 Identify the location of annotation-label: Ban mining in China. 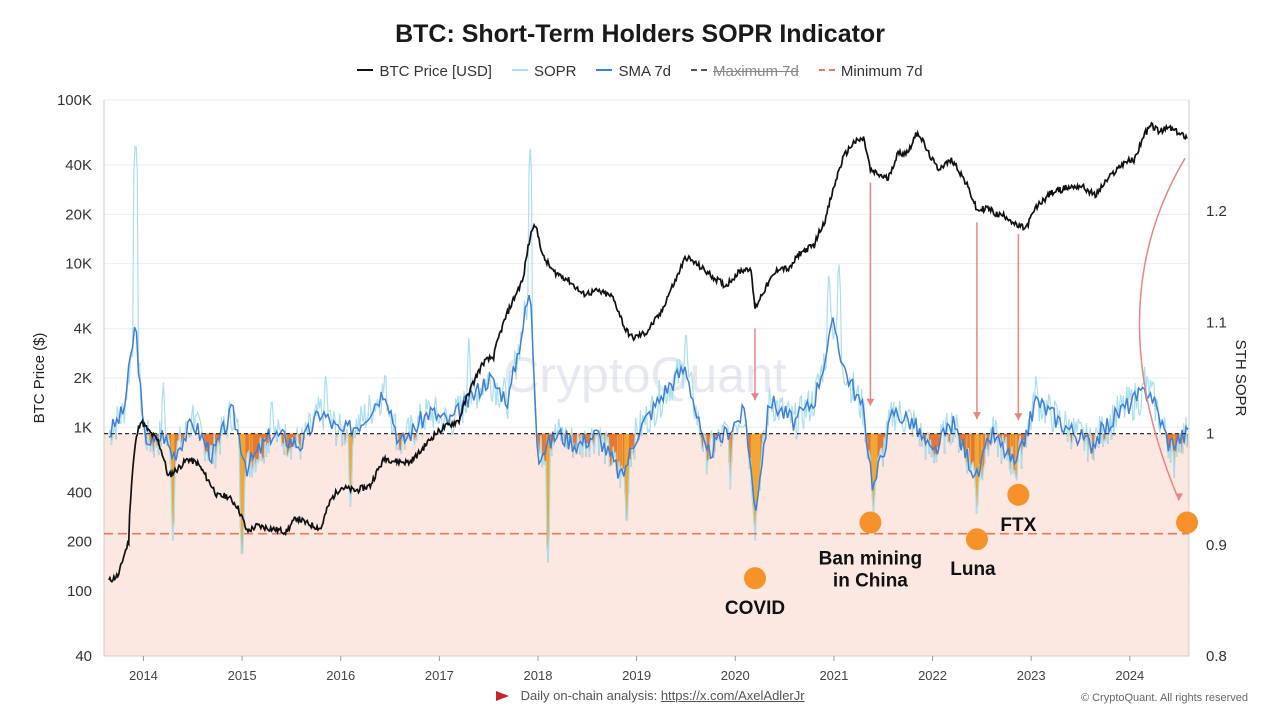
(870, 570).